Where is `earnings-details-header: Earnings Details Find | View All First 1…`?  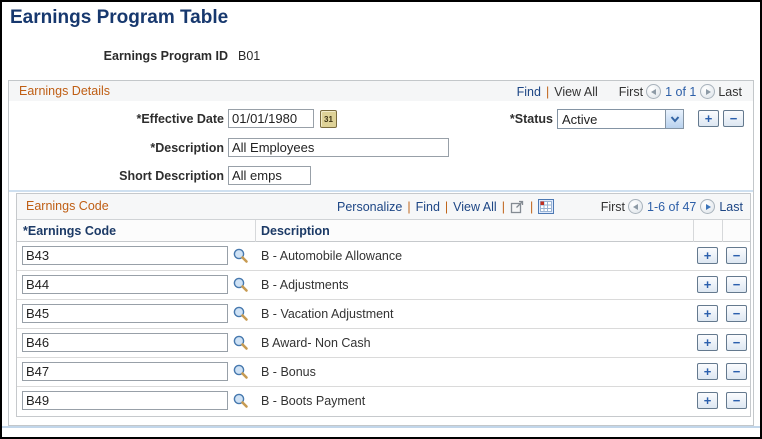 earnings-details-header: Earnings Details Find | View All First 1… is located at coordinates (381, 91).